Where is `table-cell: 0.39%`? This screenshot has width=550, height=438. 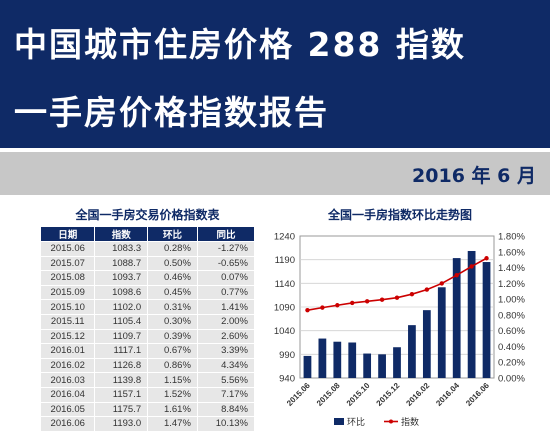 table-cell: 0.39% is located at coordinates (172, 336).